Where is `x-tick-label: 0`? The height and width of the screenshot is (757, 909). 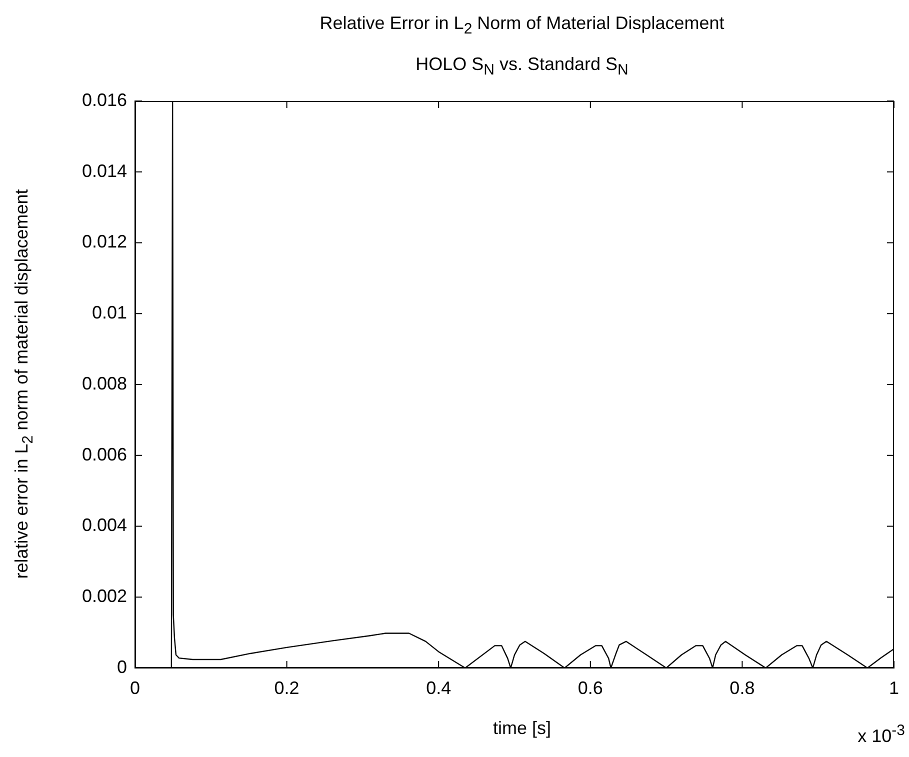
x-tick-label: 0 is located at coordinates (135, 688).